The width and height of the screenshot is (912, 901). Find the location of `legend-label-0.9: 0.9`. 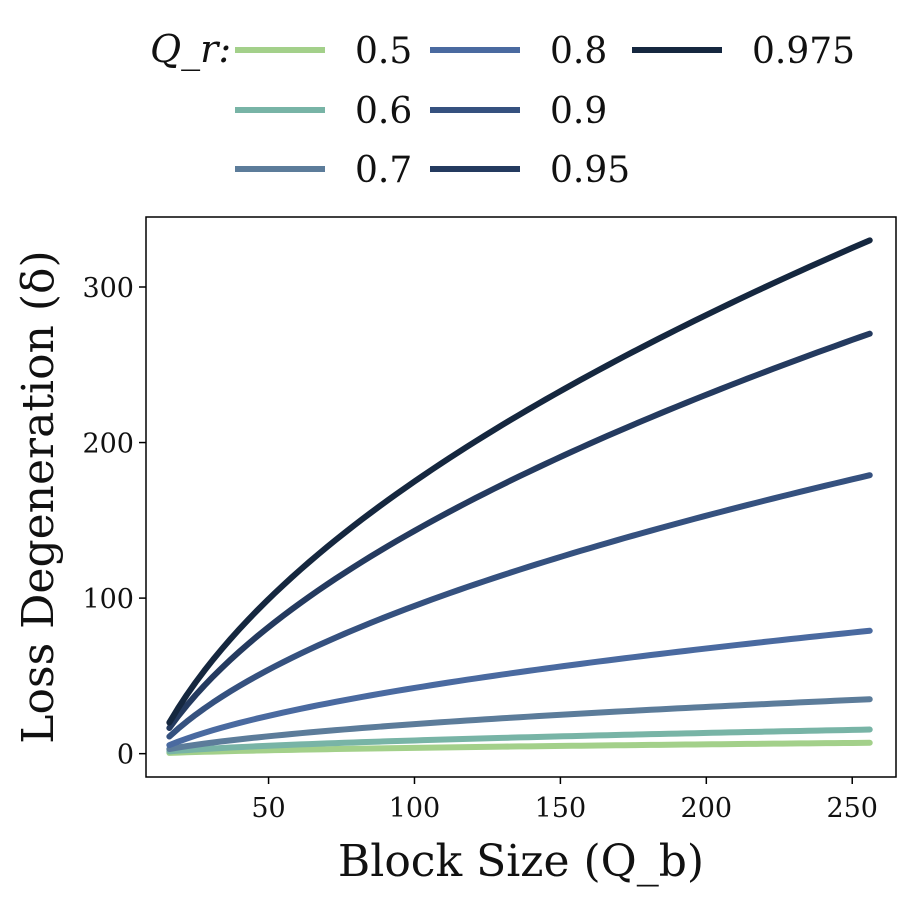

legend-label-0.9: 0.9 is located at coordinates (578, 111).